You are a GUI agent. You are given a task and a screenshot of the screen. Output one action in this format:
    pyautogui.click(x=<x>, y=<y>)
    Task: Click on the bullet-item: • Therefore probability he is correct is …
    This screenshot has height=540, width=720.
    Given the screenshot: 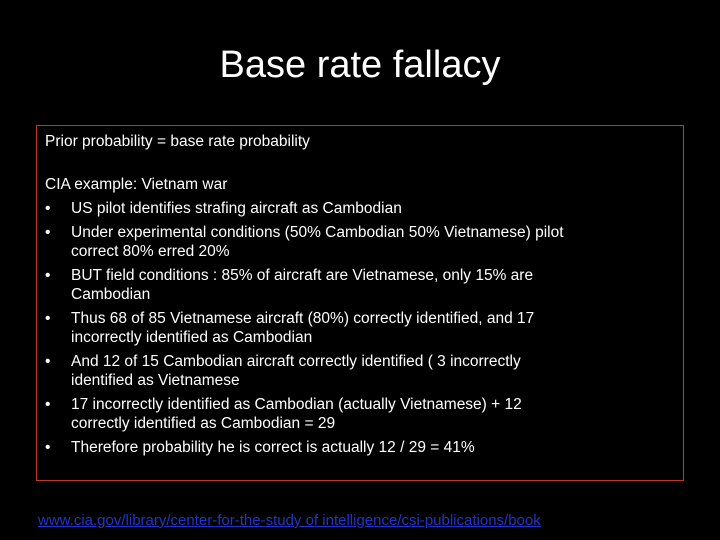 What is the action you would take?
    pyautogui.click(x=360, y=447)
    